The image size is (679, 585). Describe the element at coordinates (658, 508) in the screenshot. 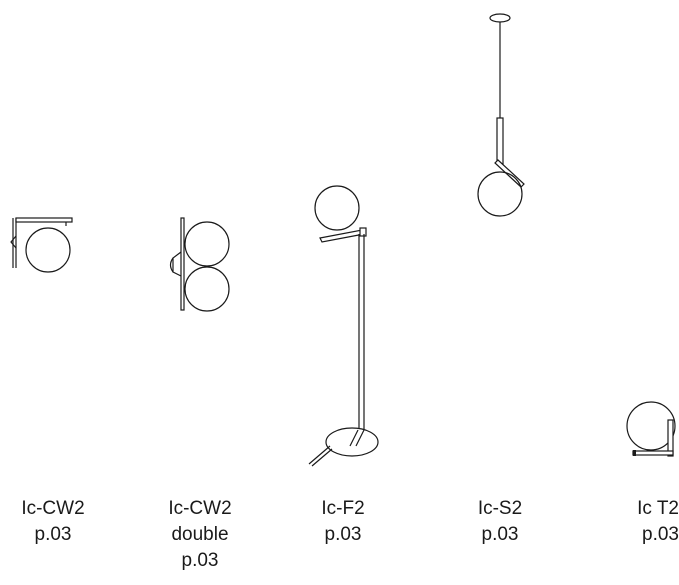

I see `product-name: Ic T2` at that location.